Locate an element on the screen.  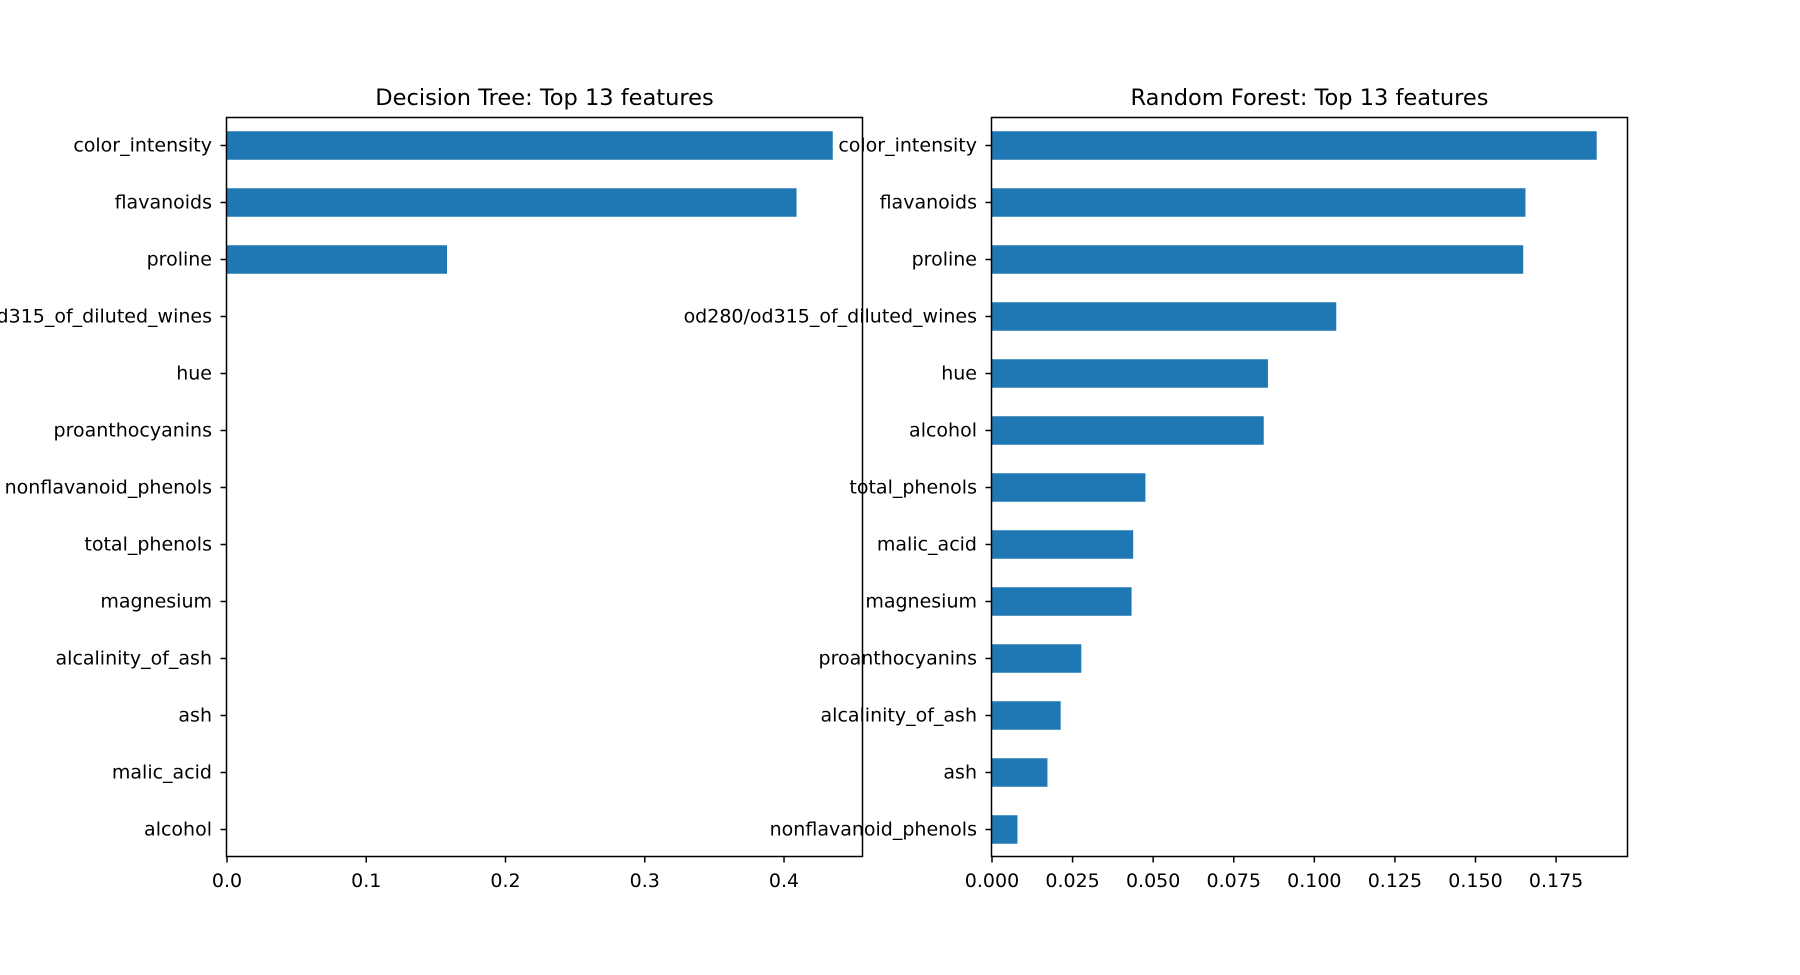
decision-tree-ytick-label-0: color_intensity is located at coordinates (142, 146).